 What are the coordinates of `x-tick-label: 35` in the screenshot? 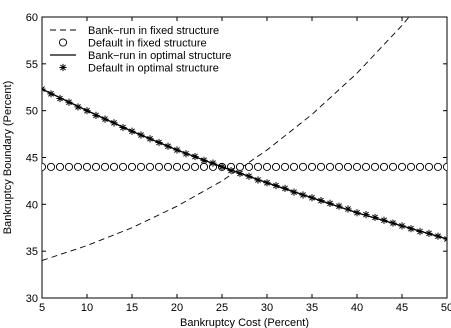 It's located at (312, 308).